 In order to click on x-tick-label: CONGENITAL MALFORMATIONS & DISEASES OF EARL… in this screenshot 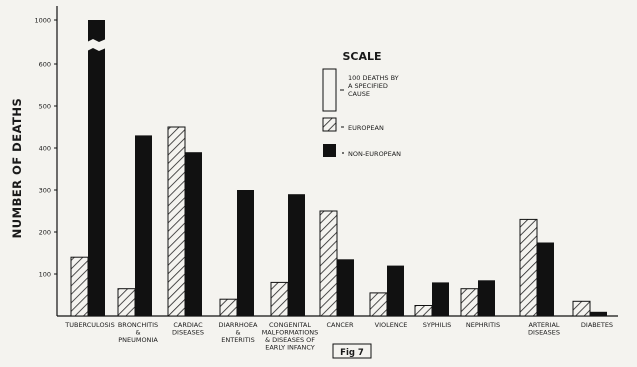, I will do `click(290, 336)`.